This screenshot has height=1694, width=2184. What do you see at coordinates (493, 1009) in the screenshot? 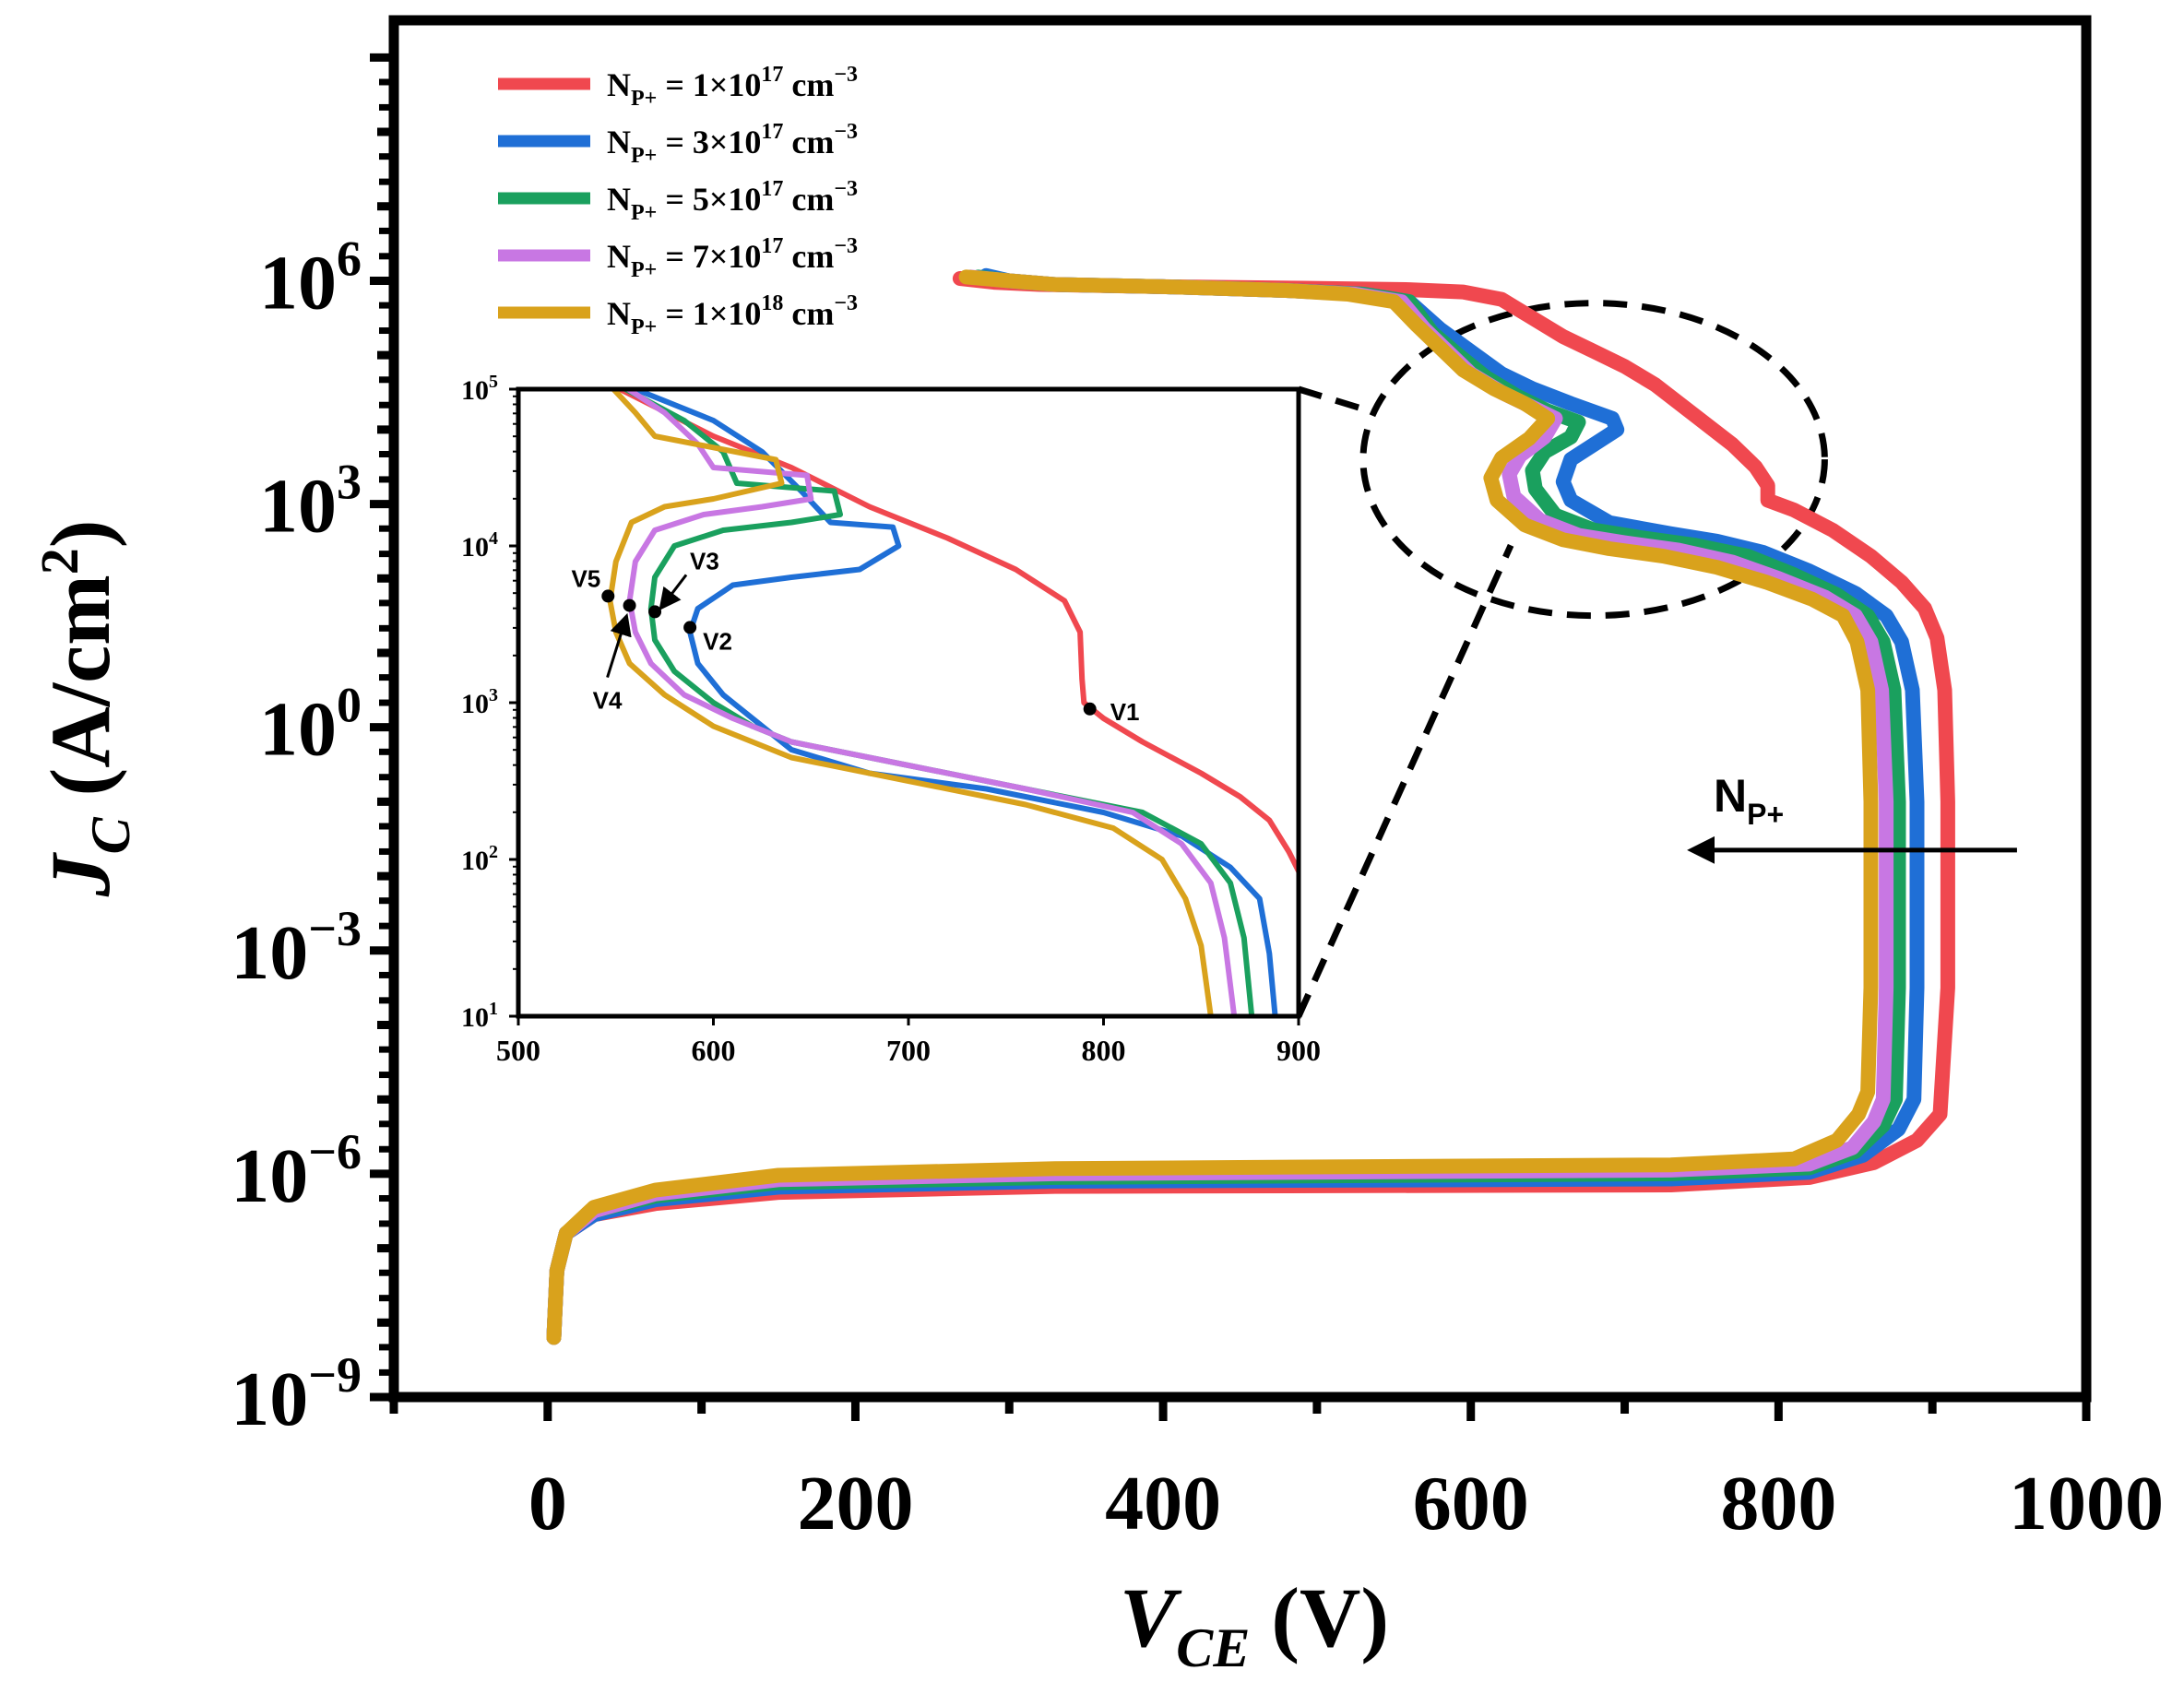
I see `inset-y-tick-label-exp: 1` at bounding box center [493, 1009].